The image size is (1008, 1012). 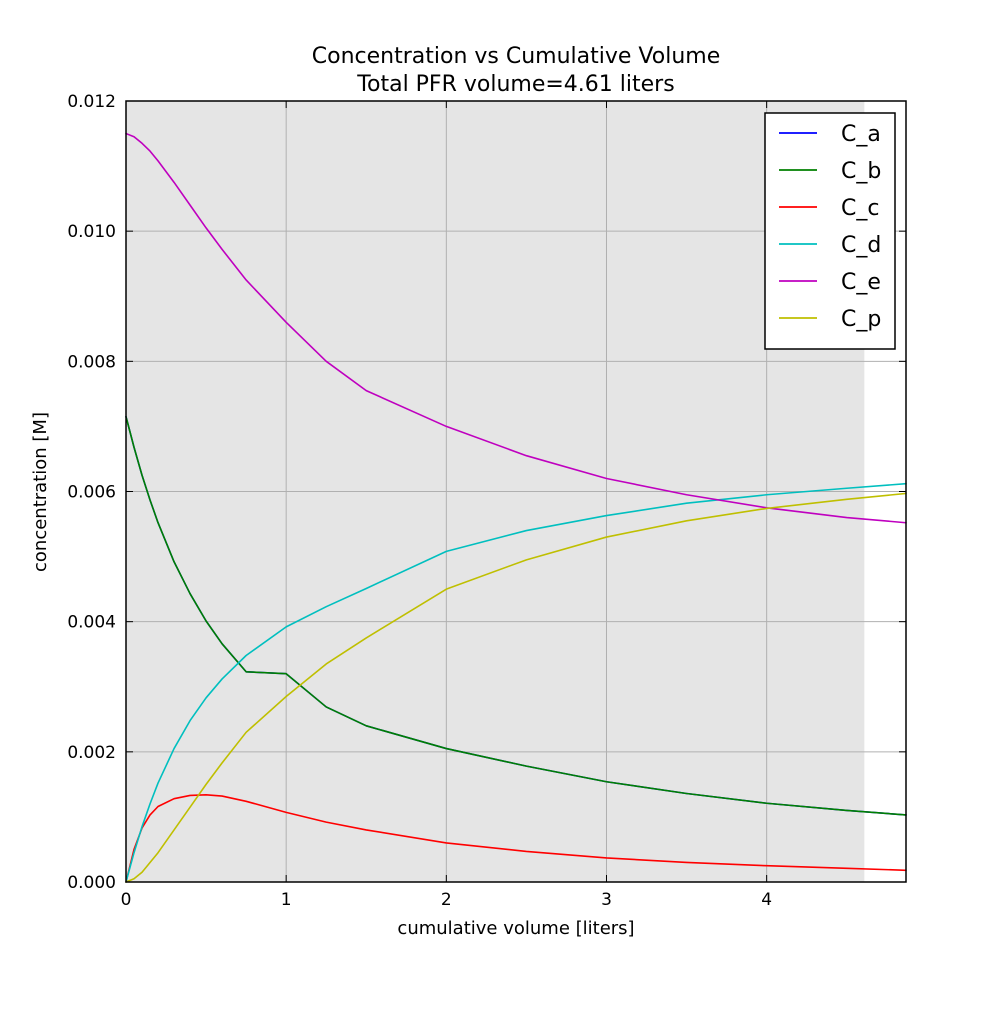 What do you see at coordinates (446, 900) in the screenshot?
I see `x-tick-label: 2` at bounding box center [446, 900].